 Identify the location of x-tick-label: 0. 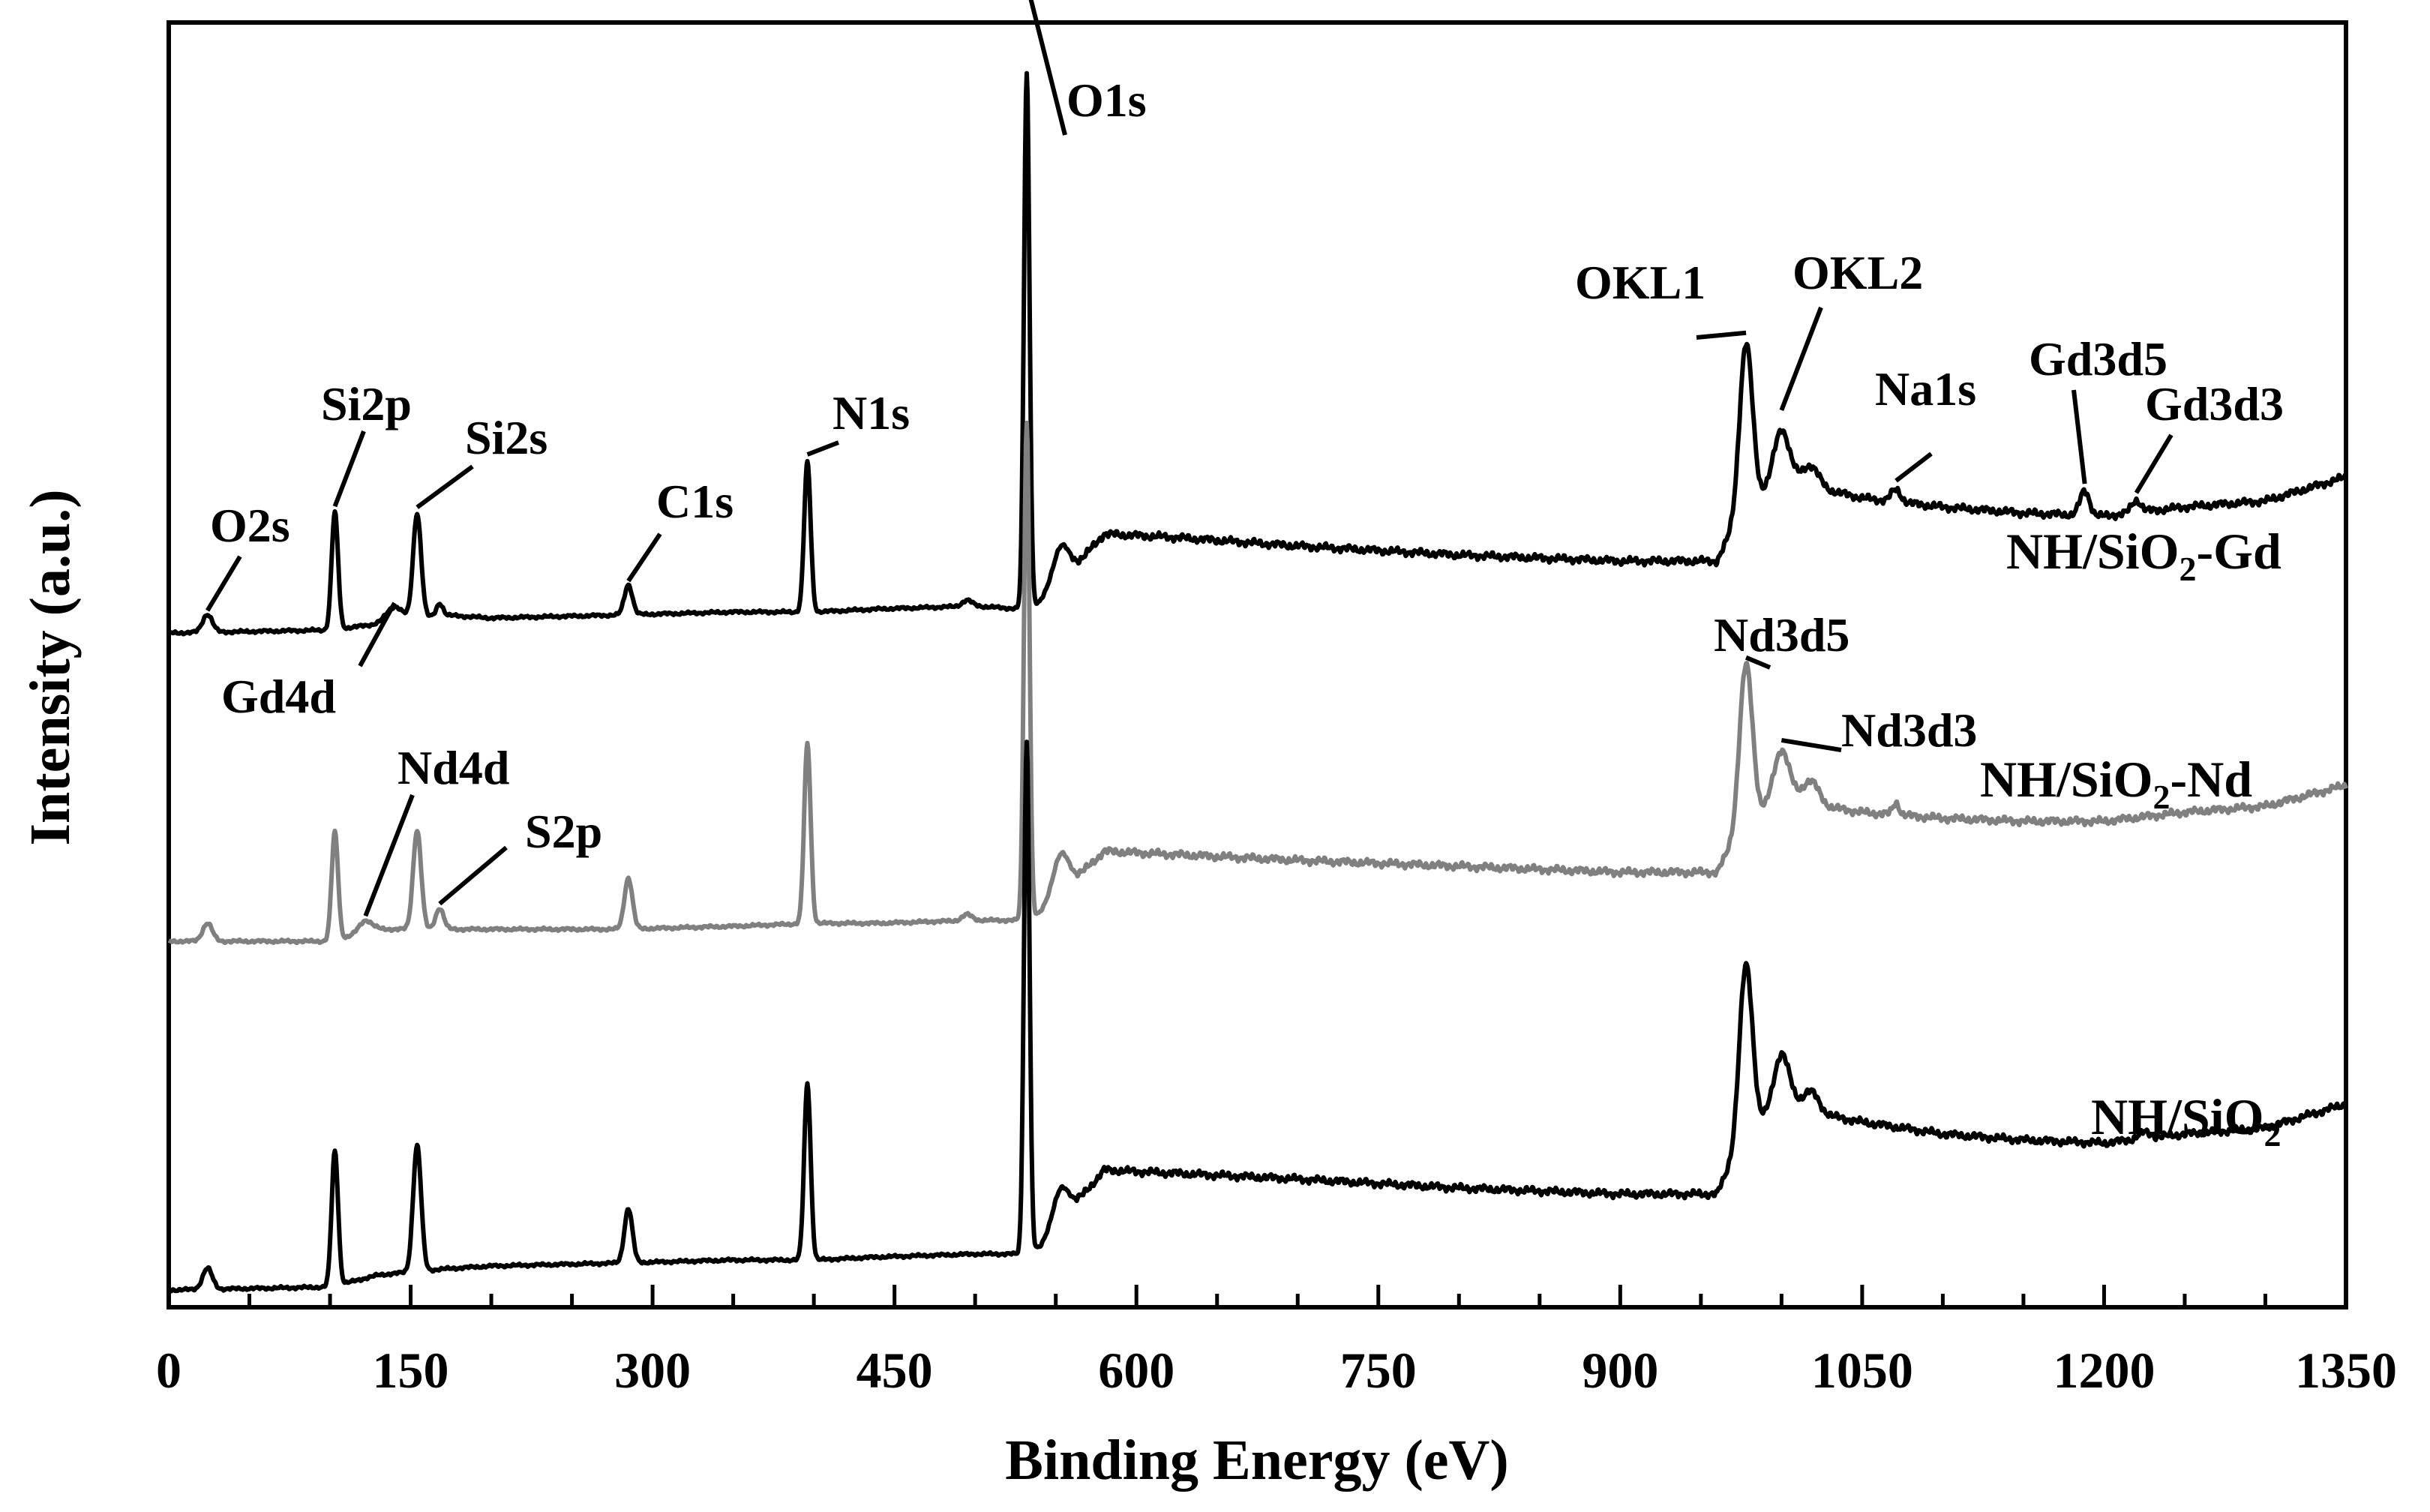
(169, 1370).